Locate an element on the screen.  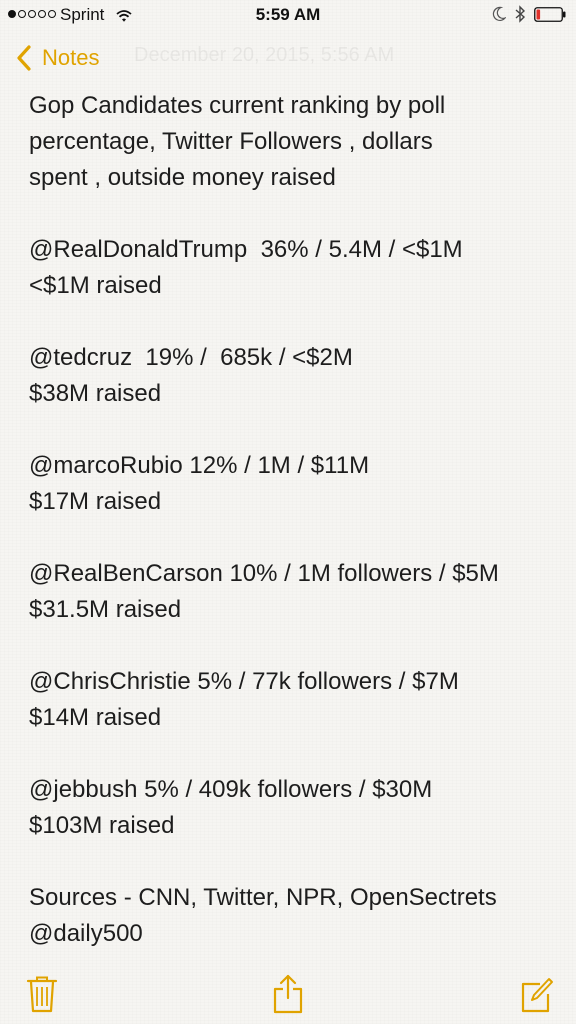
compose-button is located at coordinates (536, 994).